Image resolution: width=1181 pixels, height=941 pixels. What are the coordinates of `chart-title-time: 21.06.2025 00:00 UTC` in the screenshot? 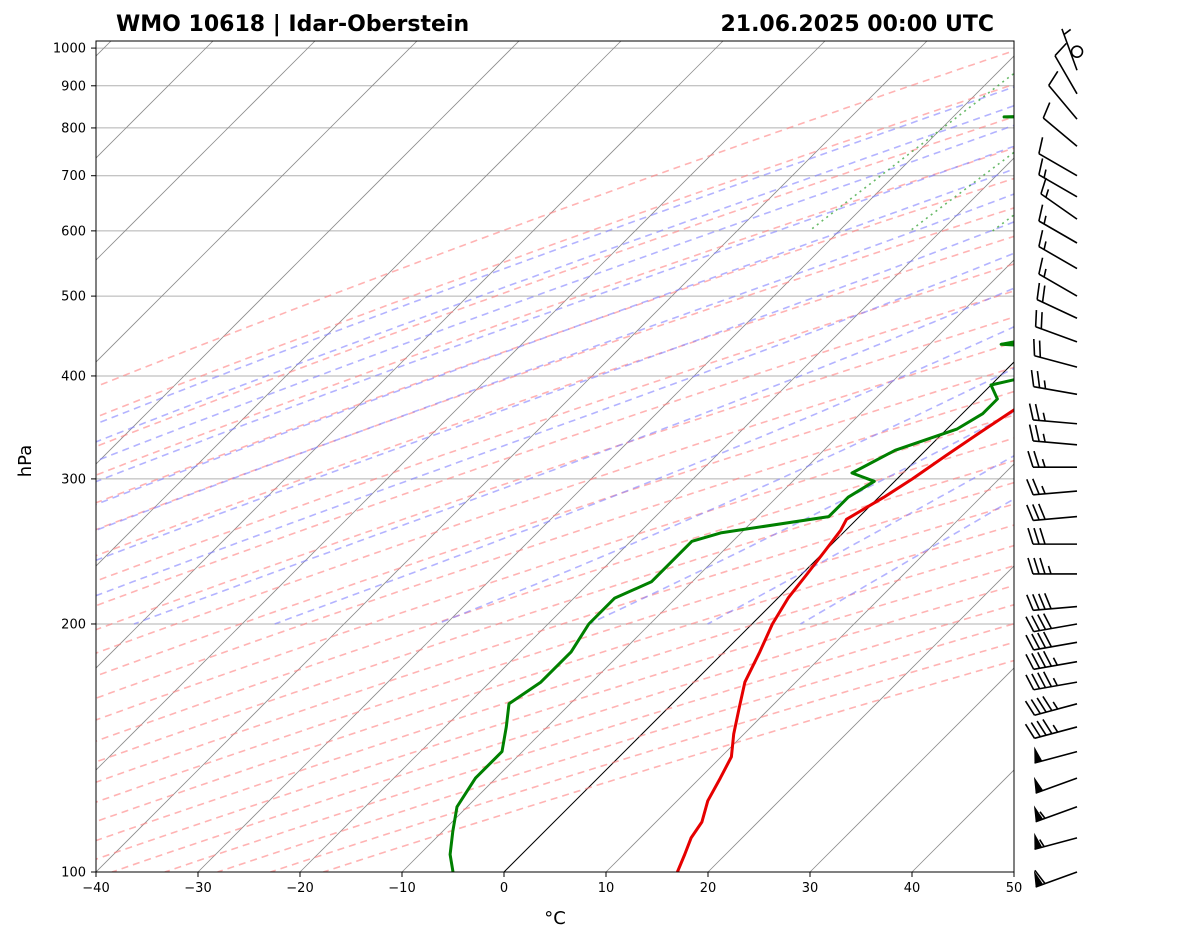 It's located at (857, 24).